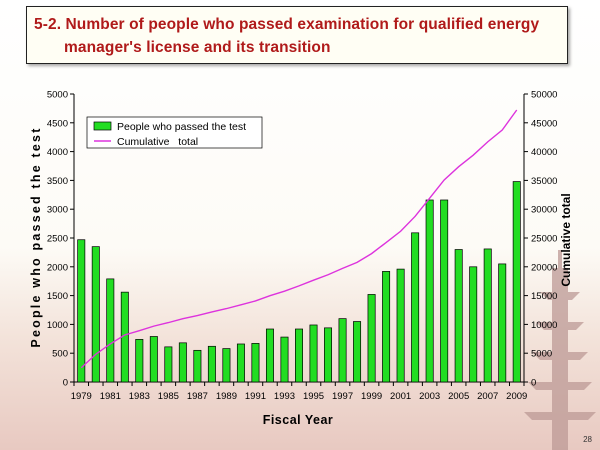  What do you see at coordinates (226, 396) in the screenshot?
I see `x-tick-label: 1989` at bounding box center [226, 396].